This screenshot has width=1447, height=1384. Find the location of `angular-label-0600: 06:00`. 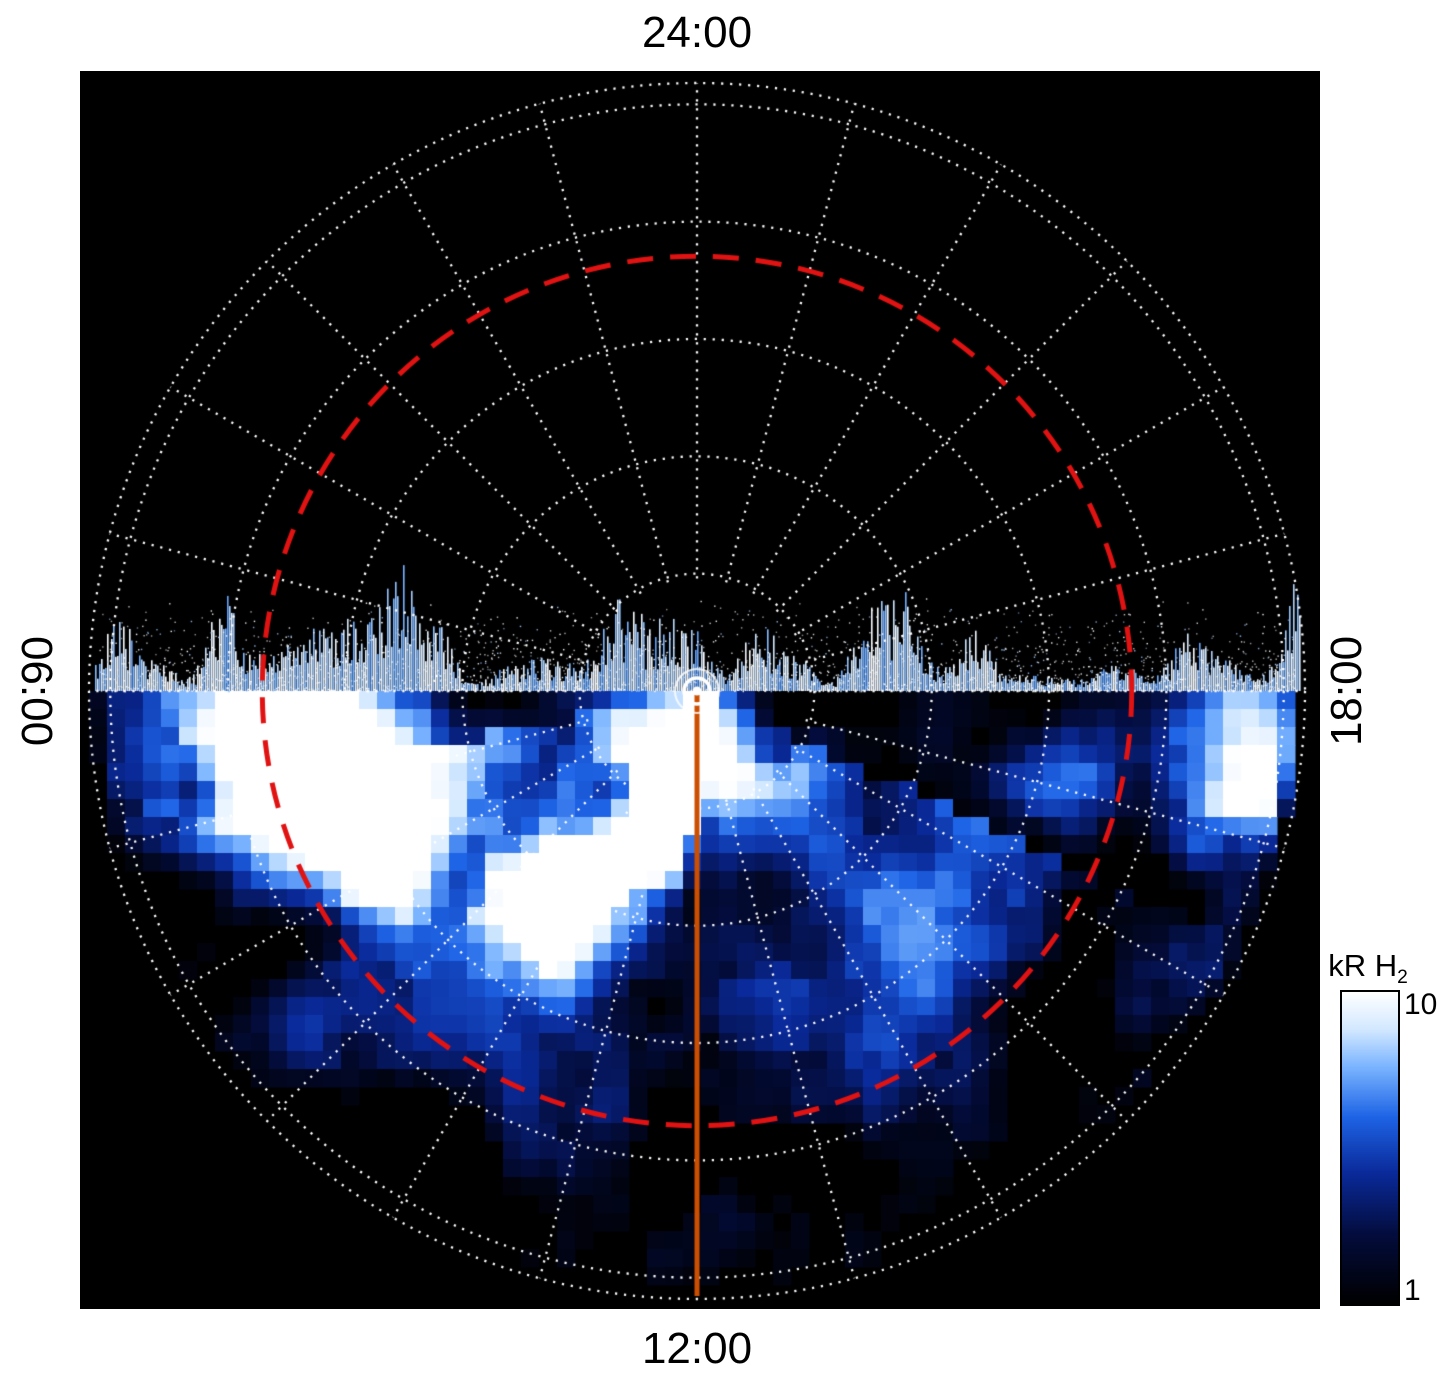

angular-label-0600: 06:00 is located at coordinates (36, 691).